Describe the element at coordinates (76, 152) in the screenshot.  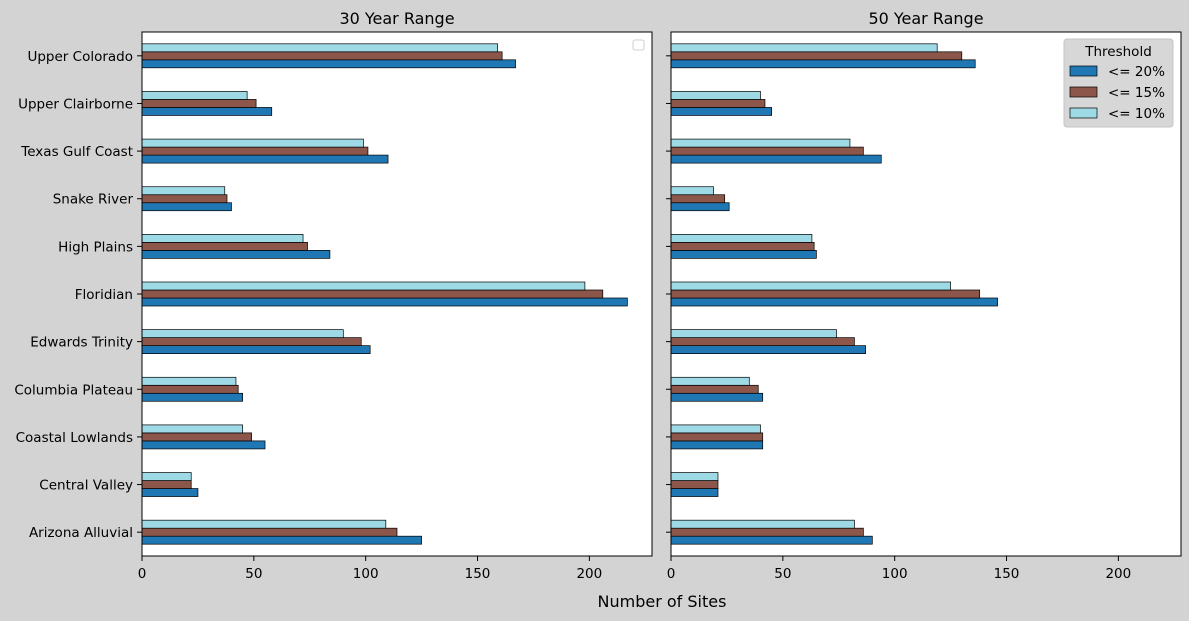
I see `y-tick-label: Texas Gulf Coast` at that location.